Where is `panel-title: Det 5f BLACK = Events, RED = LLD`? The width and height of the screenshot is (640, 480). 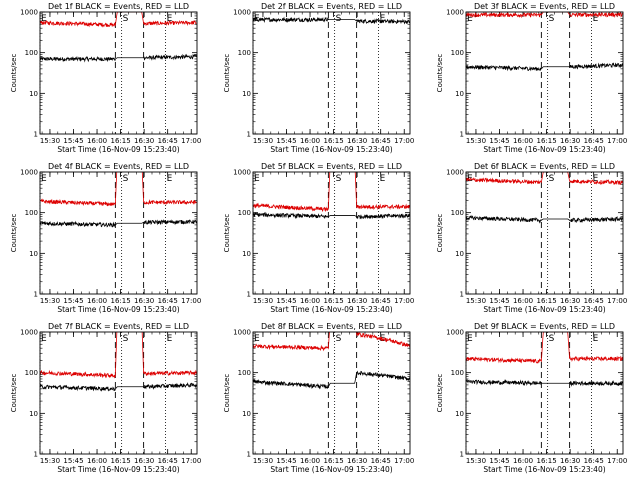
panel-title: Det 5f BLACK = Events, RED = LLD is located at coordinates (331, 166).